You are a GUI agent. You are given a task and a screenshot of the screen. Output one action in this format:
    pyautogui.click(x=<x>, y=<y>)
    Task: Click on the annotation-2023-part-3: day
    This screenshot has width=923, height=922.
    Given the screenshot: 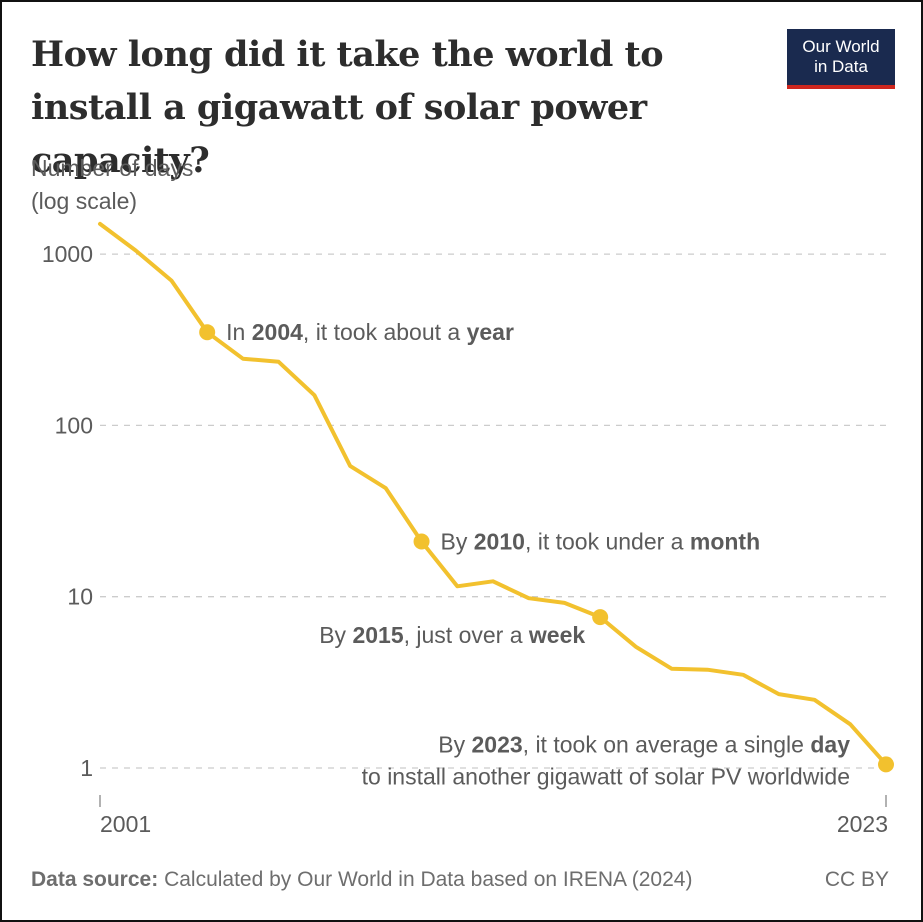 What is the action you would take?
    pyautogui.click(x=830, y=744)
    